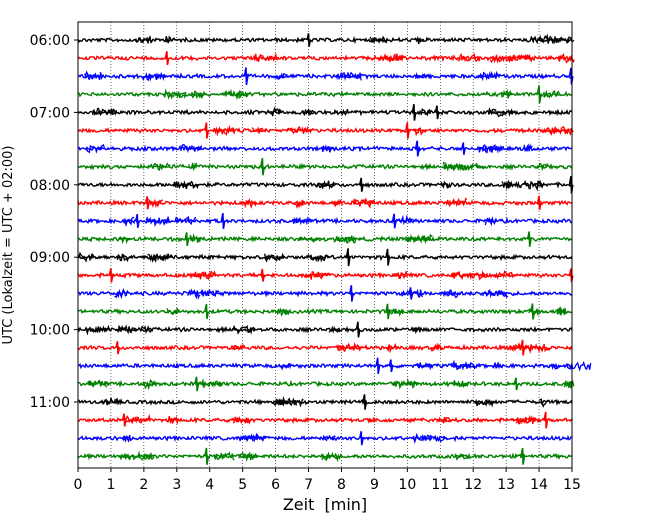 The width and height of the screenshot is (650, 520). Describe the element at coordinates (407, 485) in the screenshot. I see `x-tick-label: 10` at that location.